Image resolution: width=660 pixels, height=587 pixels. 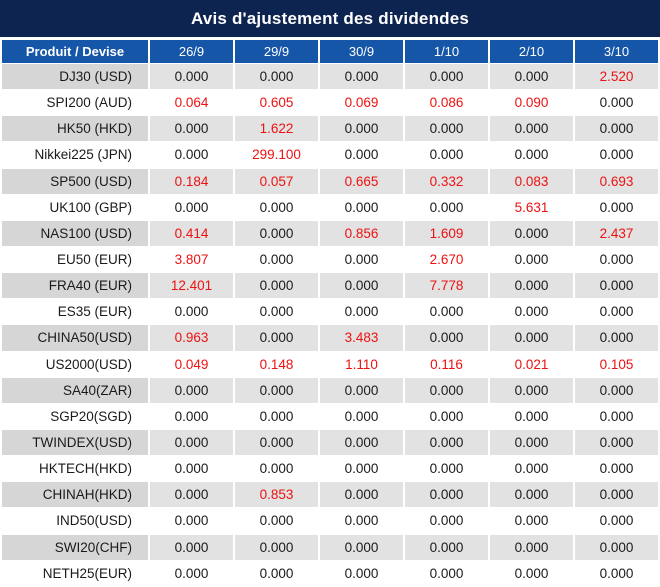 What do you see at coordinates (531, 207) in the screenshot?
I see `dividend-value: 5.631` at bounding box center [531, 207].